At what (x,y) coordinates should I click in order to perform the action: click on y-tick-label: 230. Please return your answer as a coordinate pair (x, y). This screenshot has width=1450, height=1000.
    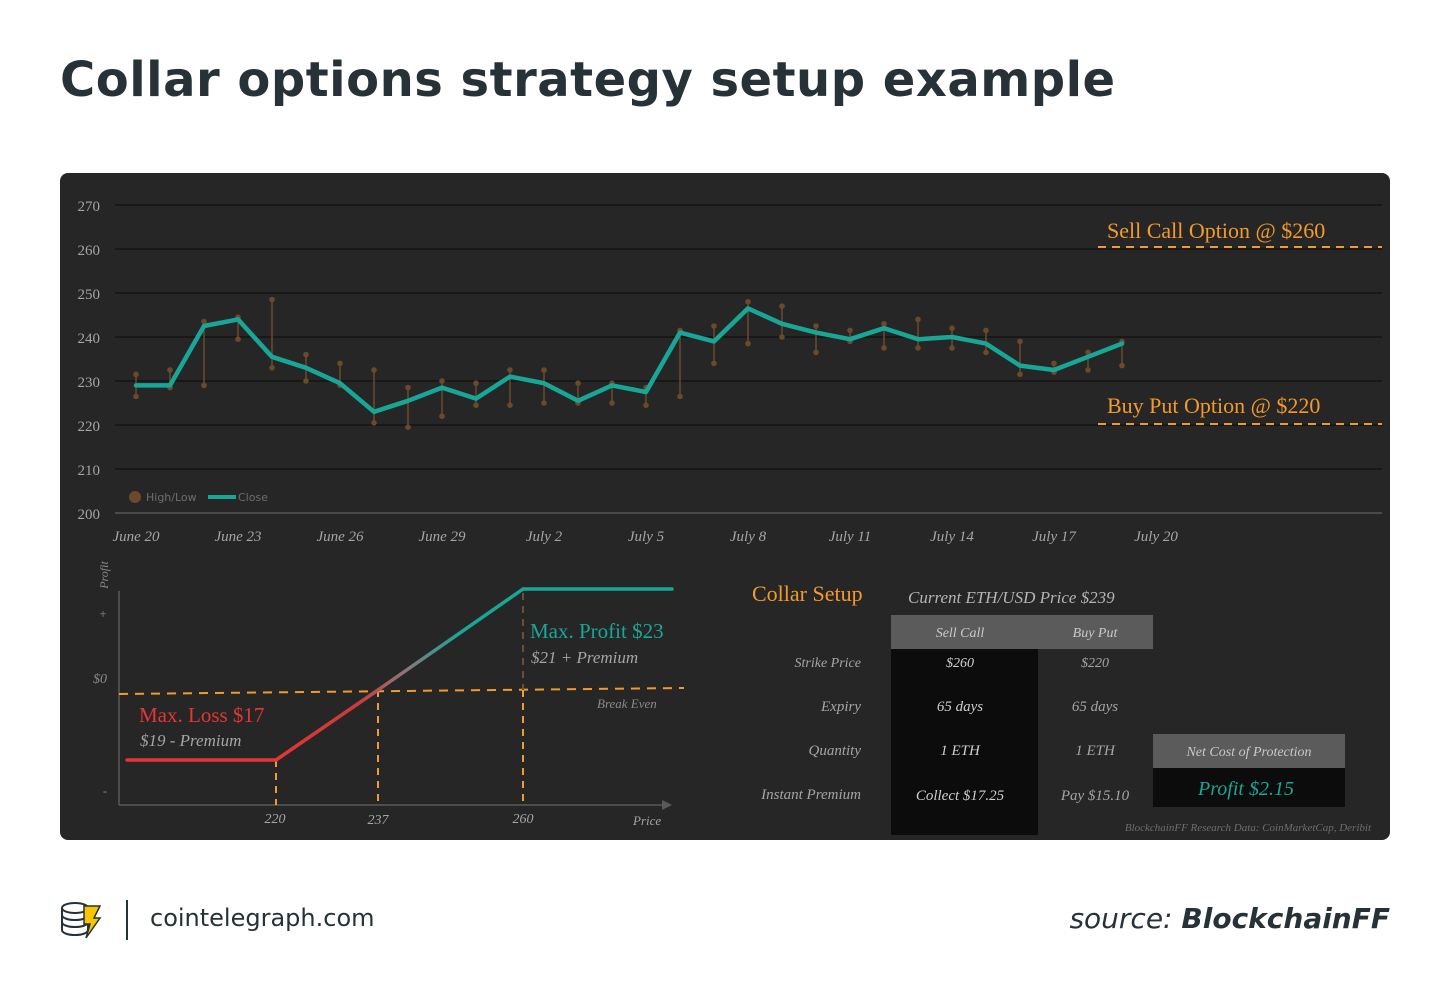
    Looking at the image, I should click on (89, 383).